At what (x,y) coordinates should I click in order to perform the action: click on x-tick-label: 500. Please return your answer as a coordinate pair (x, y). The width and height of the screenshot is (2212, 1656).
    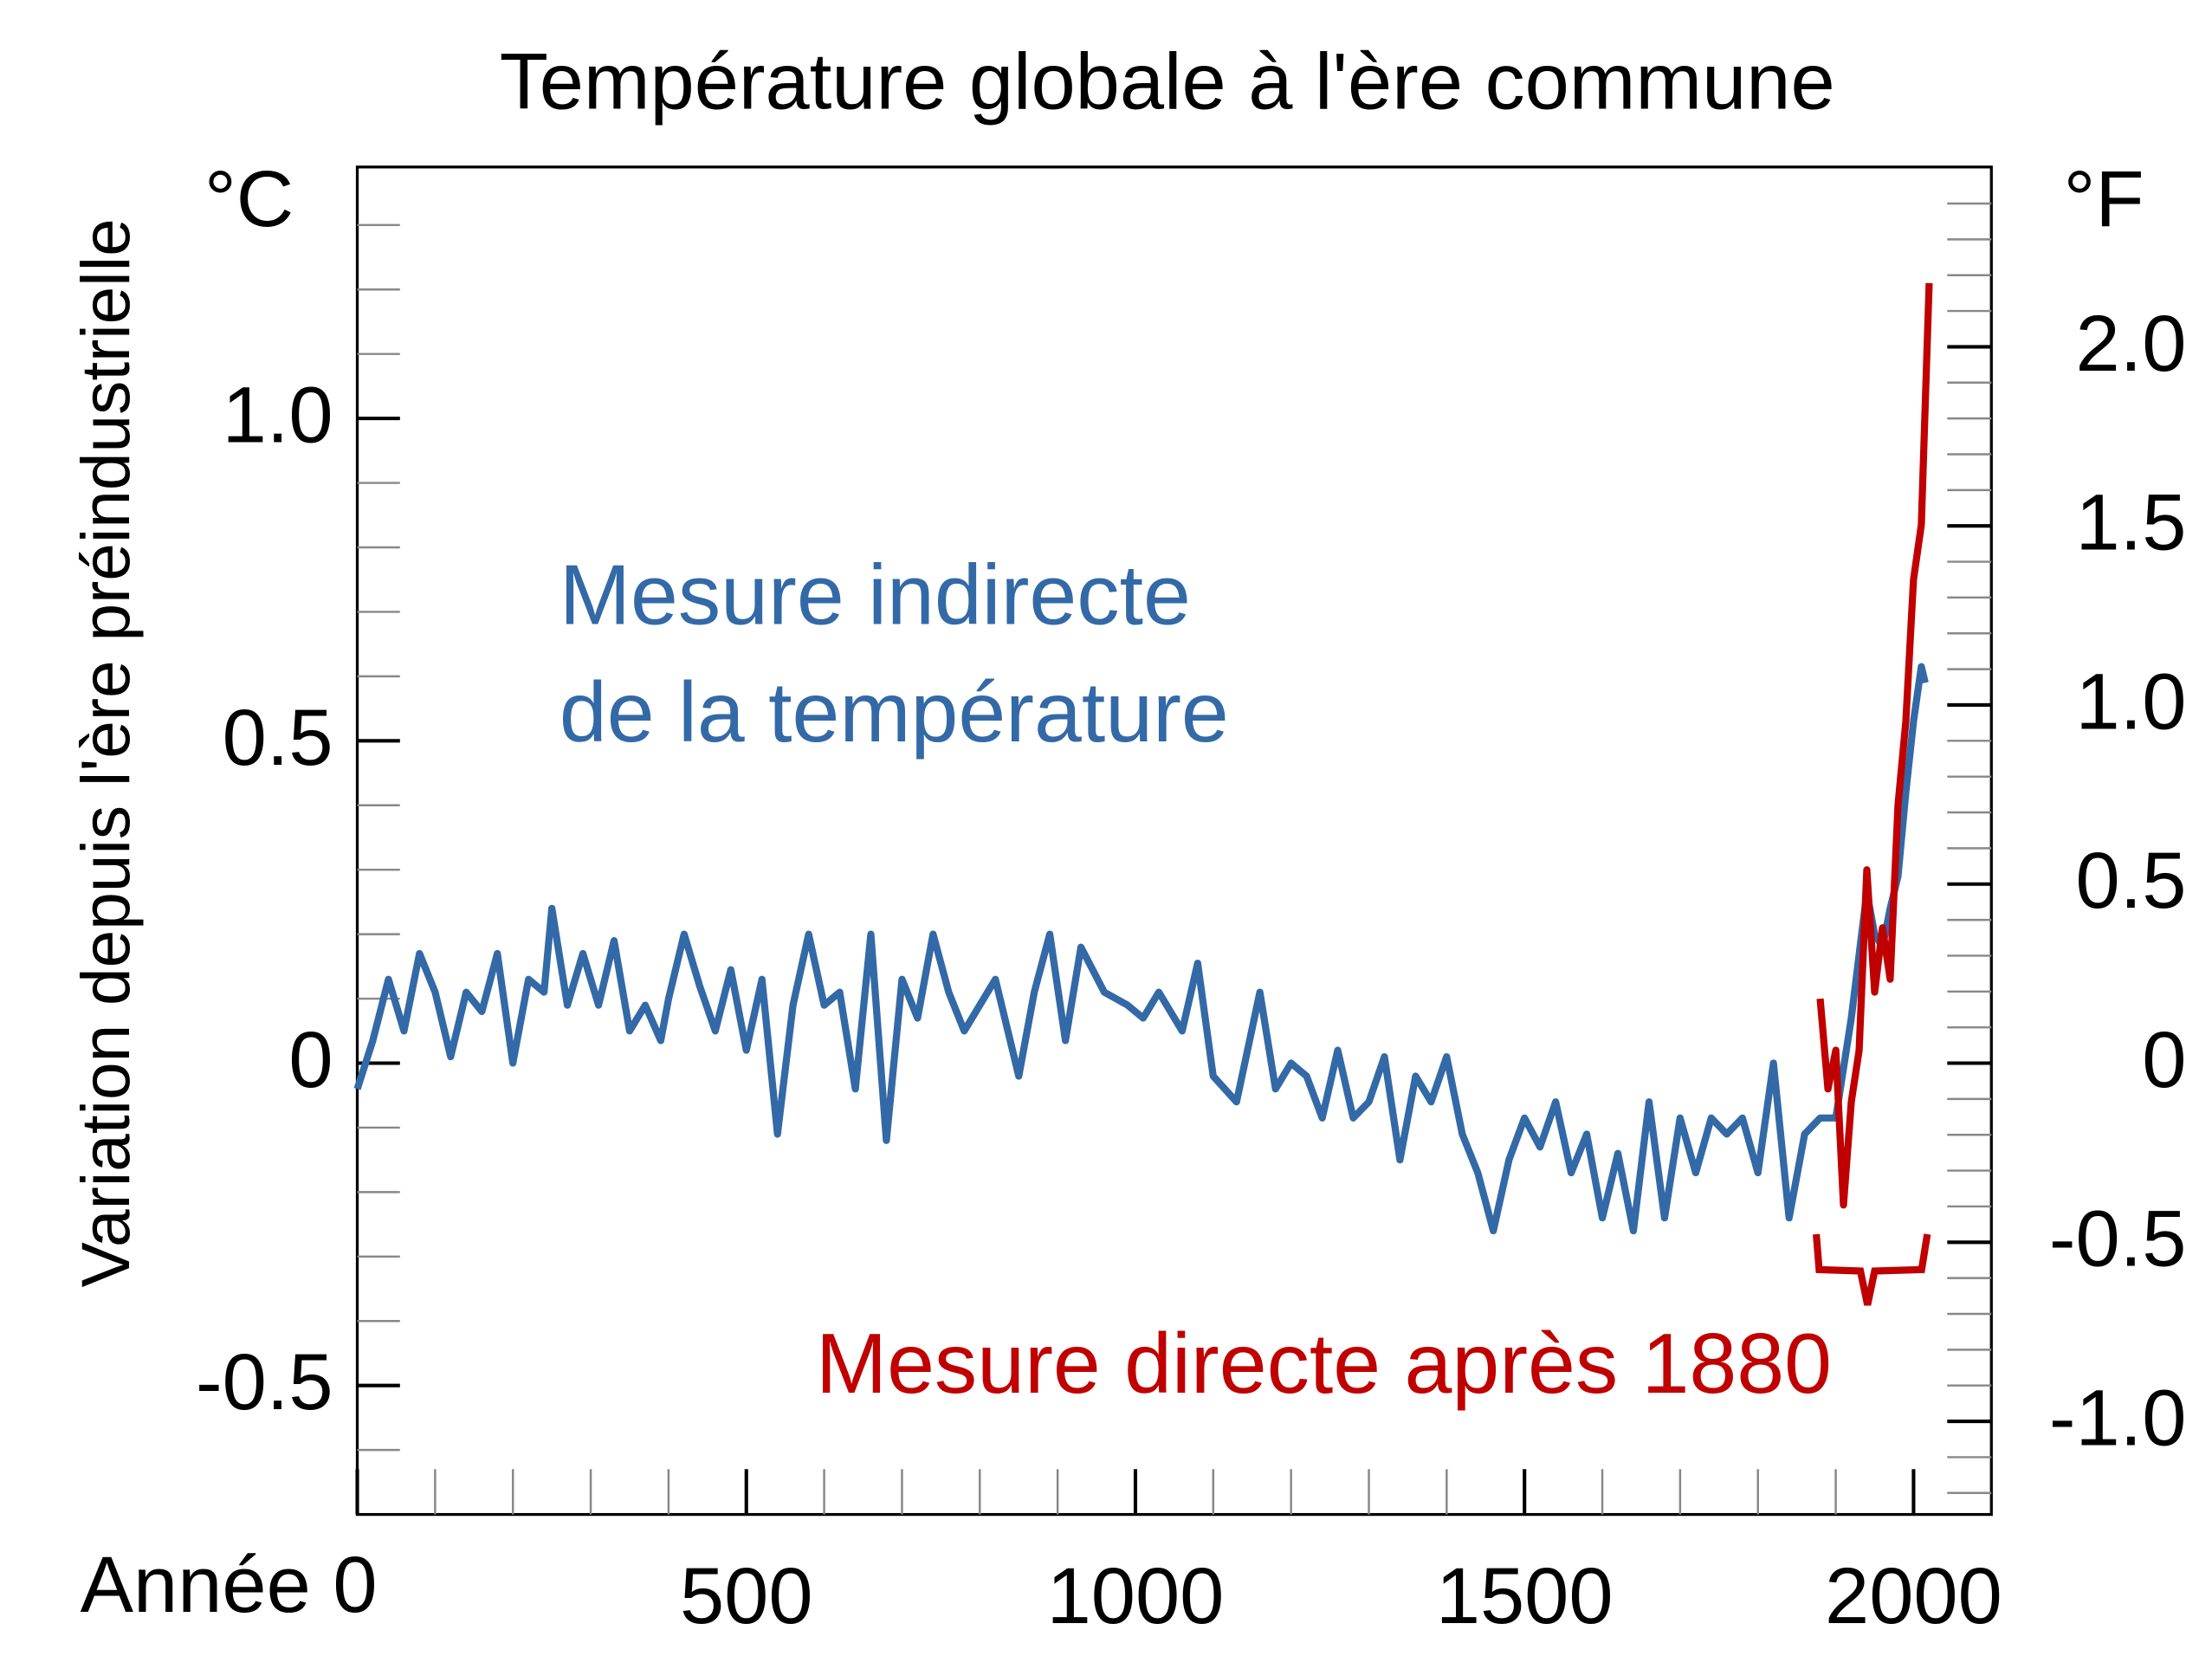
    Looking at the image, I should click on (746, 1596).